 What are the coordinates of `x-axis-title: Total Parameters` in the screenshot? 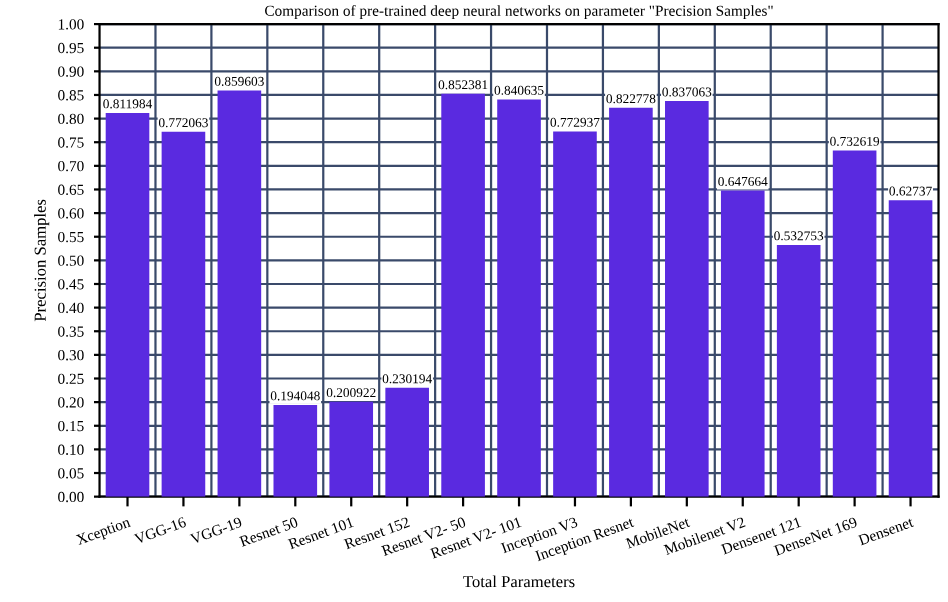 It's located at (519, 581).